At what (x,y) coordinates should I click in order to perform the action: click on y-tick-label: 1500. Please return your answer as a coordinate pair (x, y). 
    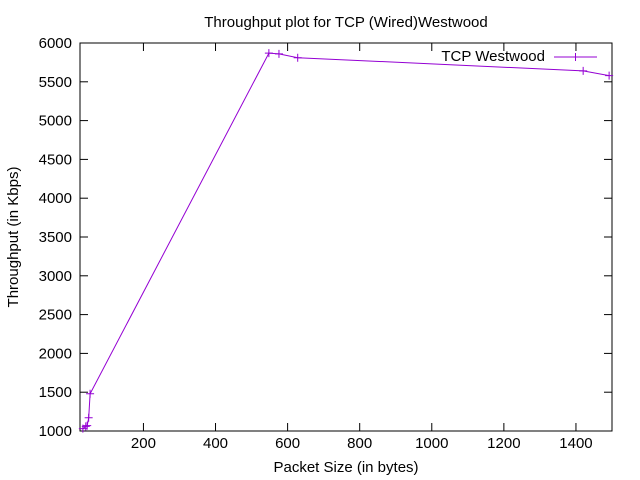
    Looking at the image, I should click on (55, 392).